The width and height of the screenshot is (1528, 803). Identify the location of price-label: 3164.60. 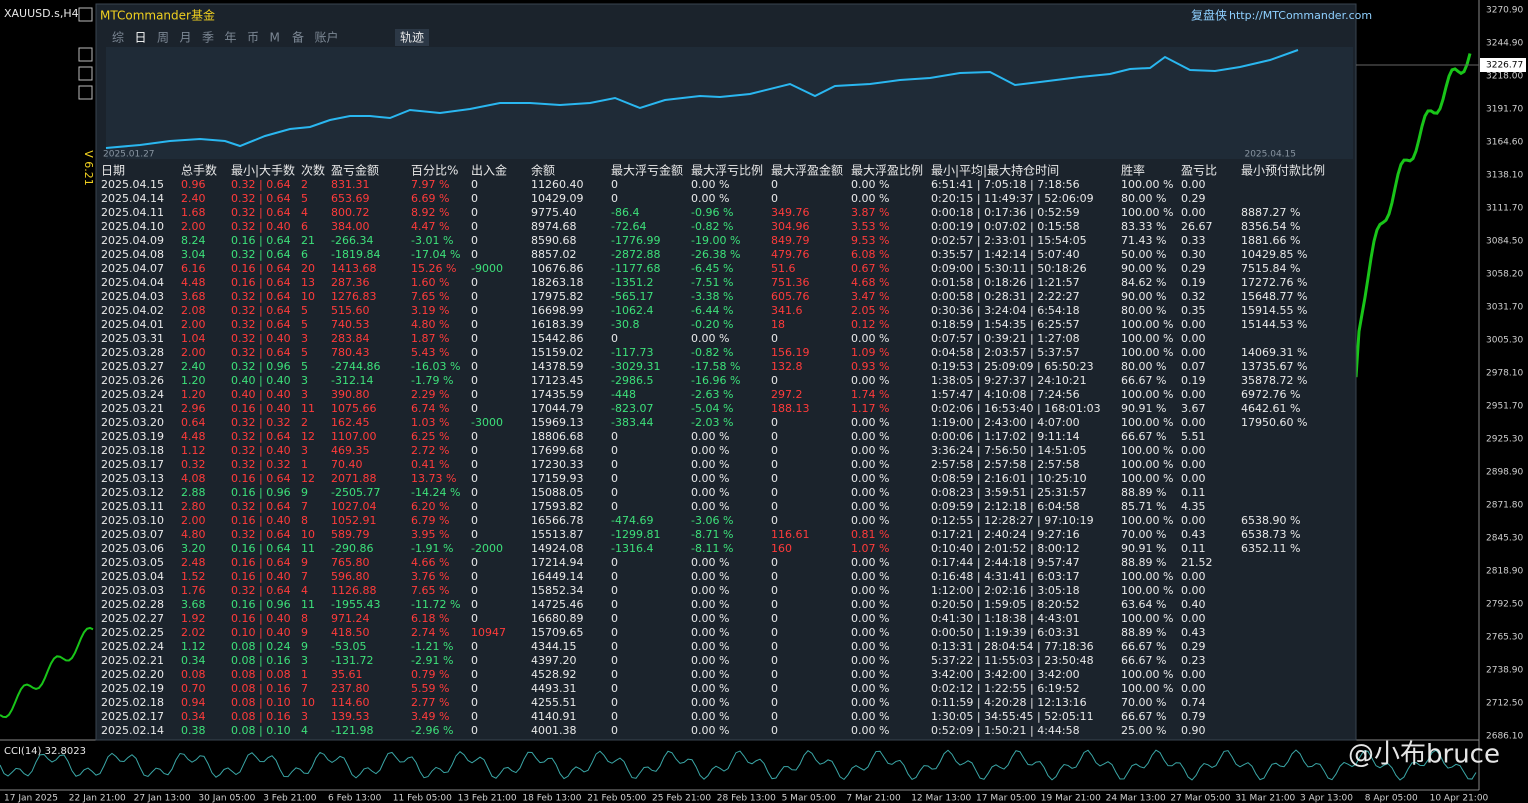
(1504, 143).